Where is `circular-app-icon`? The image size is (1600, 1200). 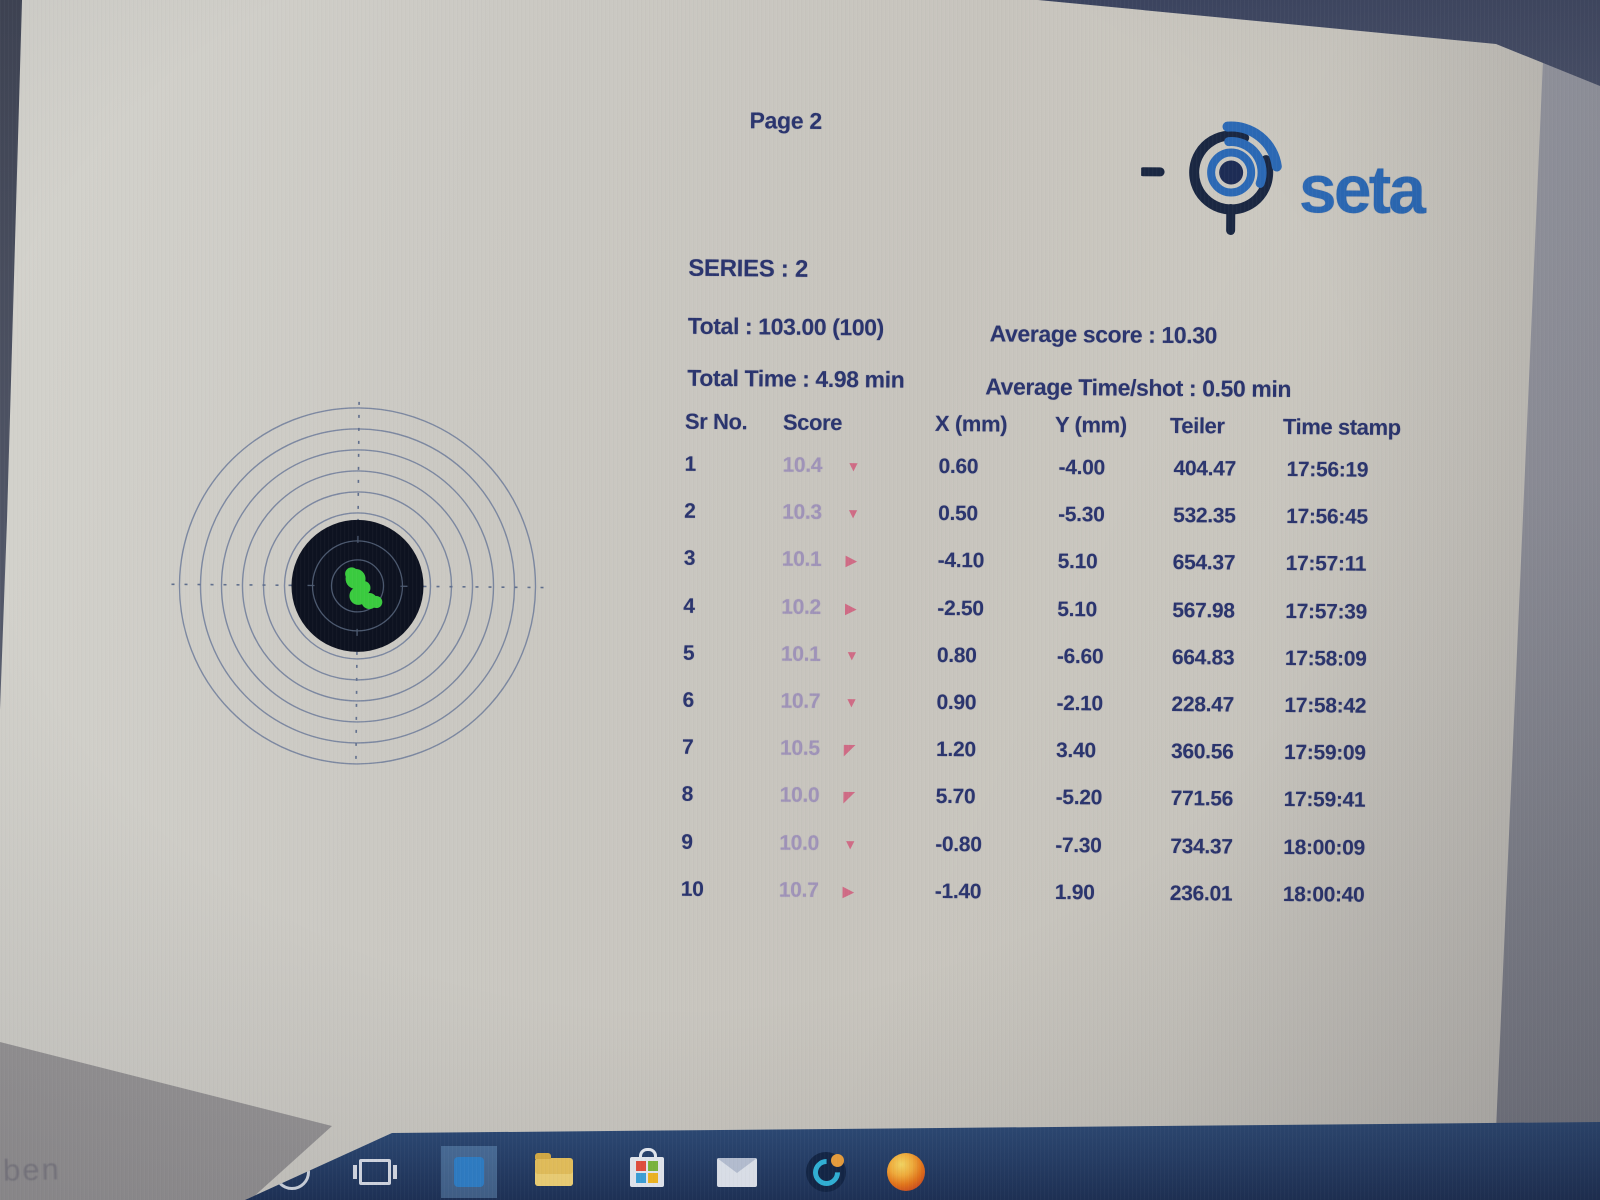
circular-app-icon is located at coordinates (826, 1172).